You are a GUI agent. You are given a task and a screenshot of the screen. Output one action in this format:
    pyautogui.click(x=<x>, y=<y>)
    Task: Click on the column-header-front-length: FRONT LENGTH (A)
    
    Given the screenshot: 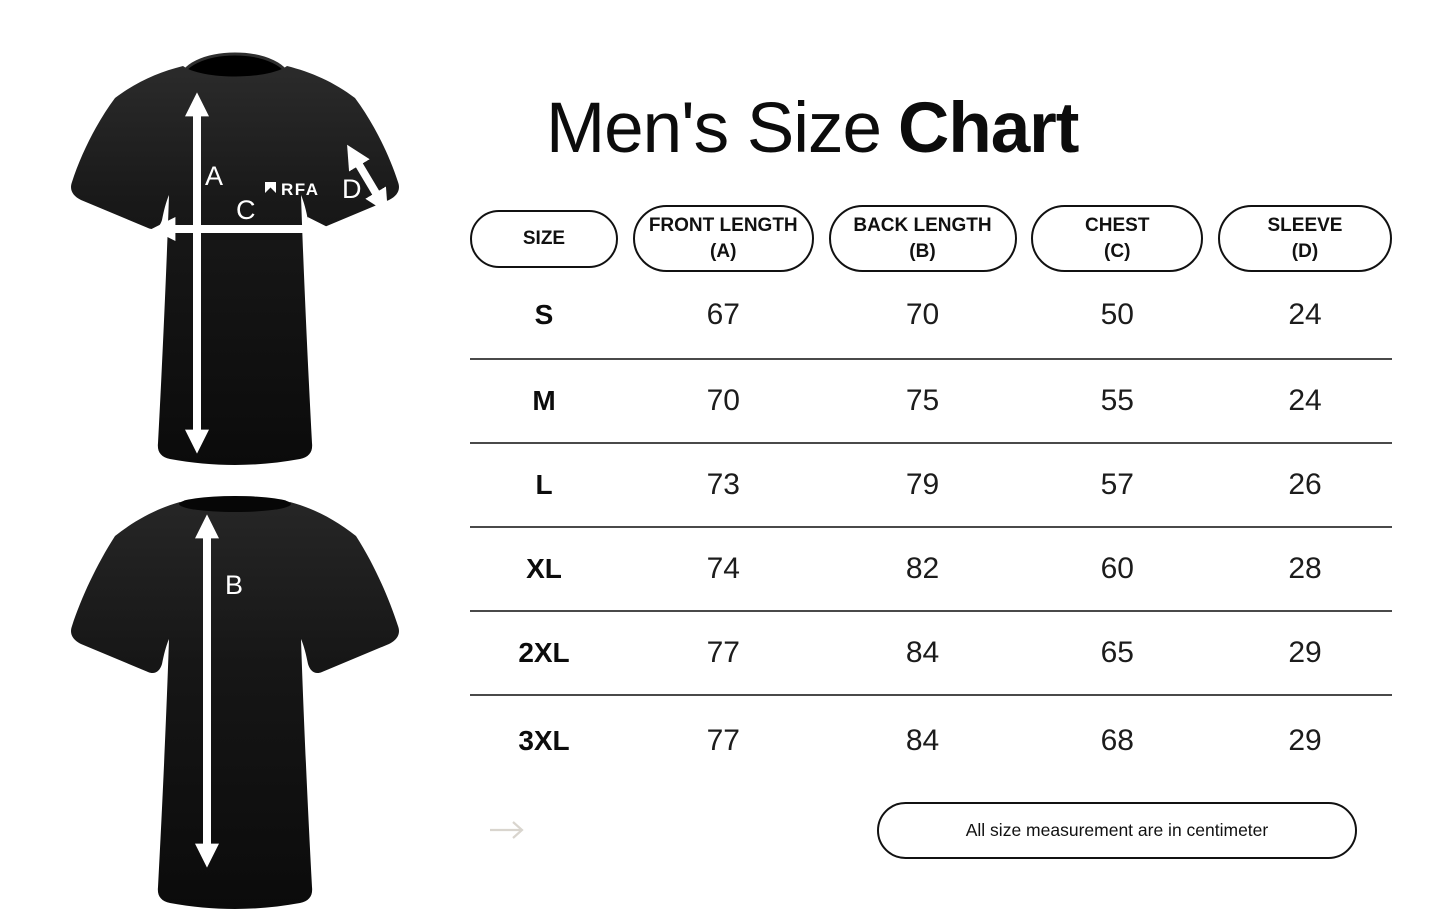 What is the action you would take?
    pyautogui.click(x=723, y=238)
    